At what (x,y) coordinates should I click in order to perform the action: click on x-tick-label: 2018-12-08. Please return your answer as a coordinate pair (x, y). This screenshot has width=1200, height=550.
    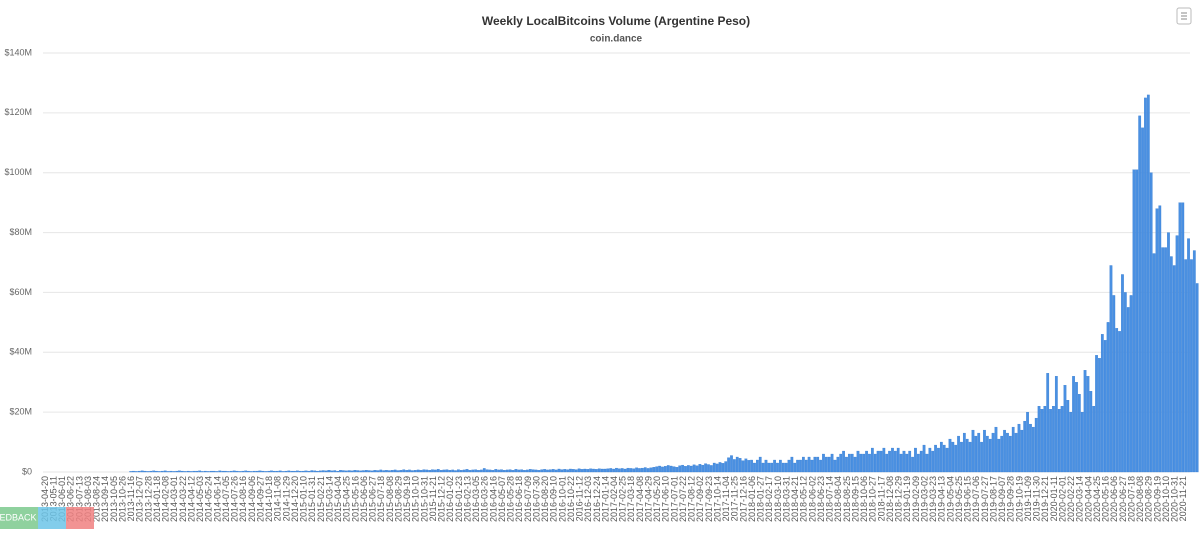
    Looking at the image, I should click on (890, 499).